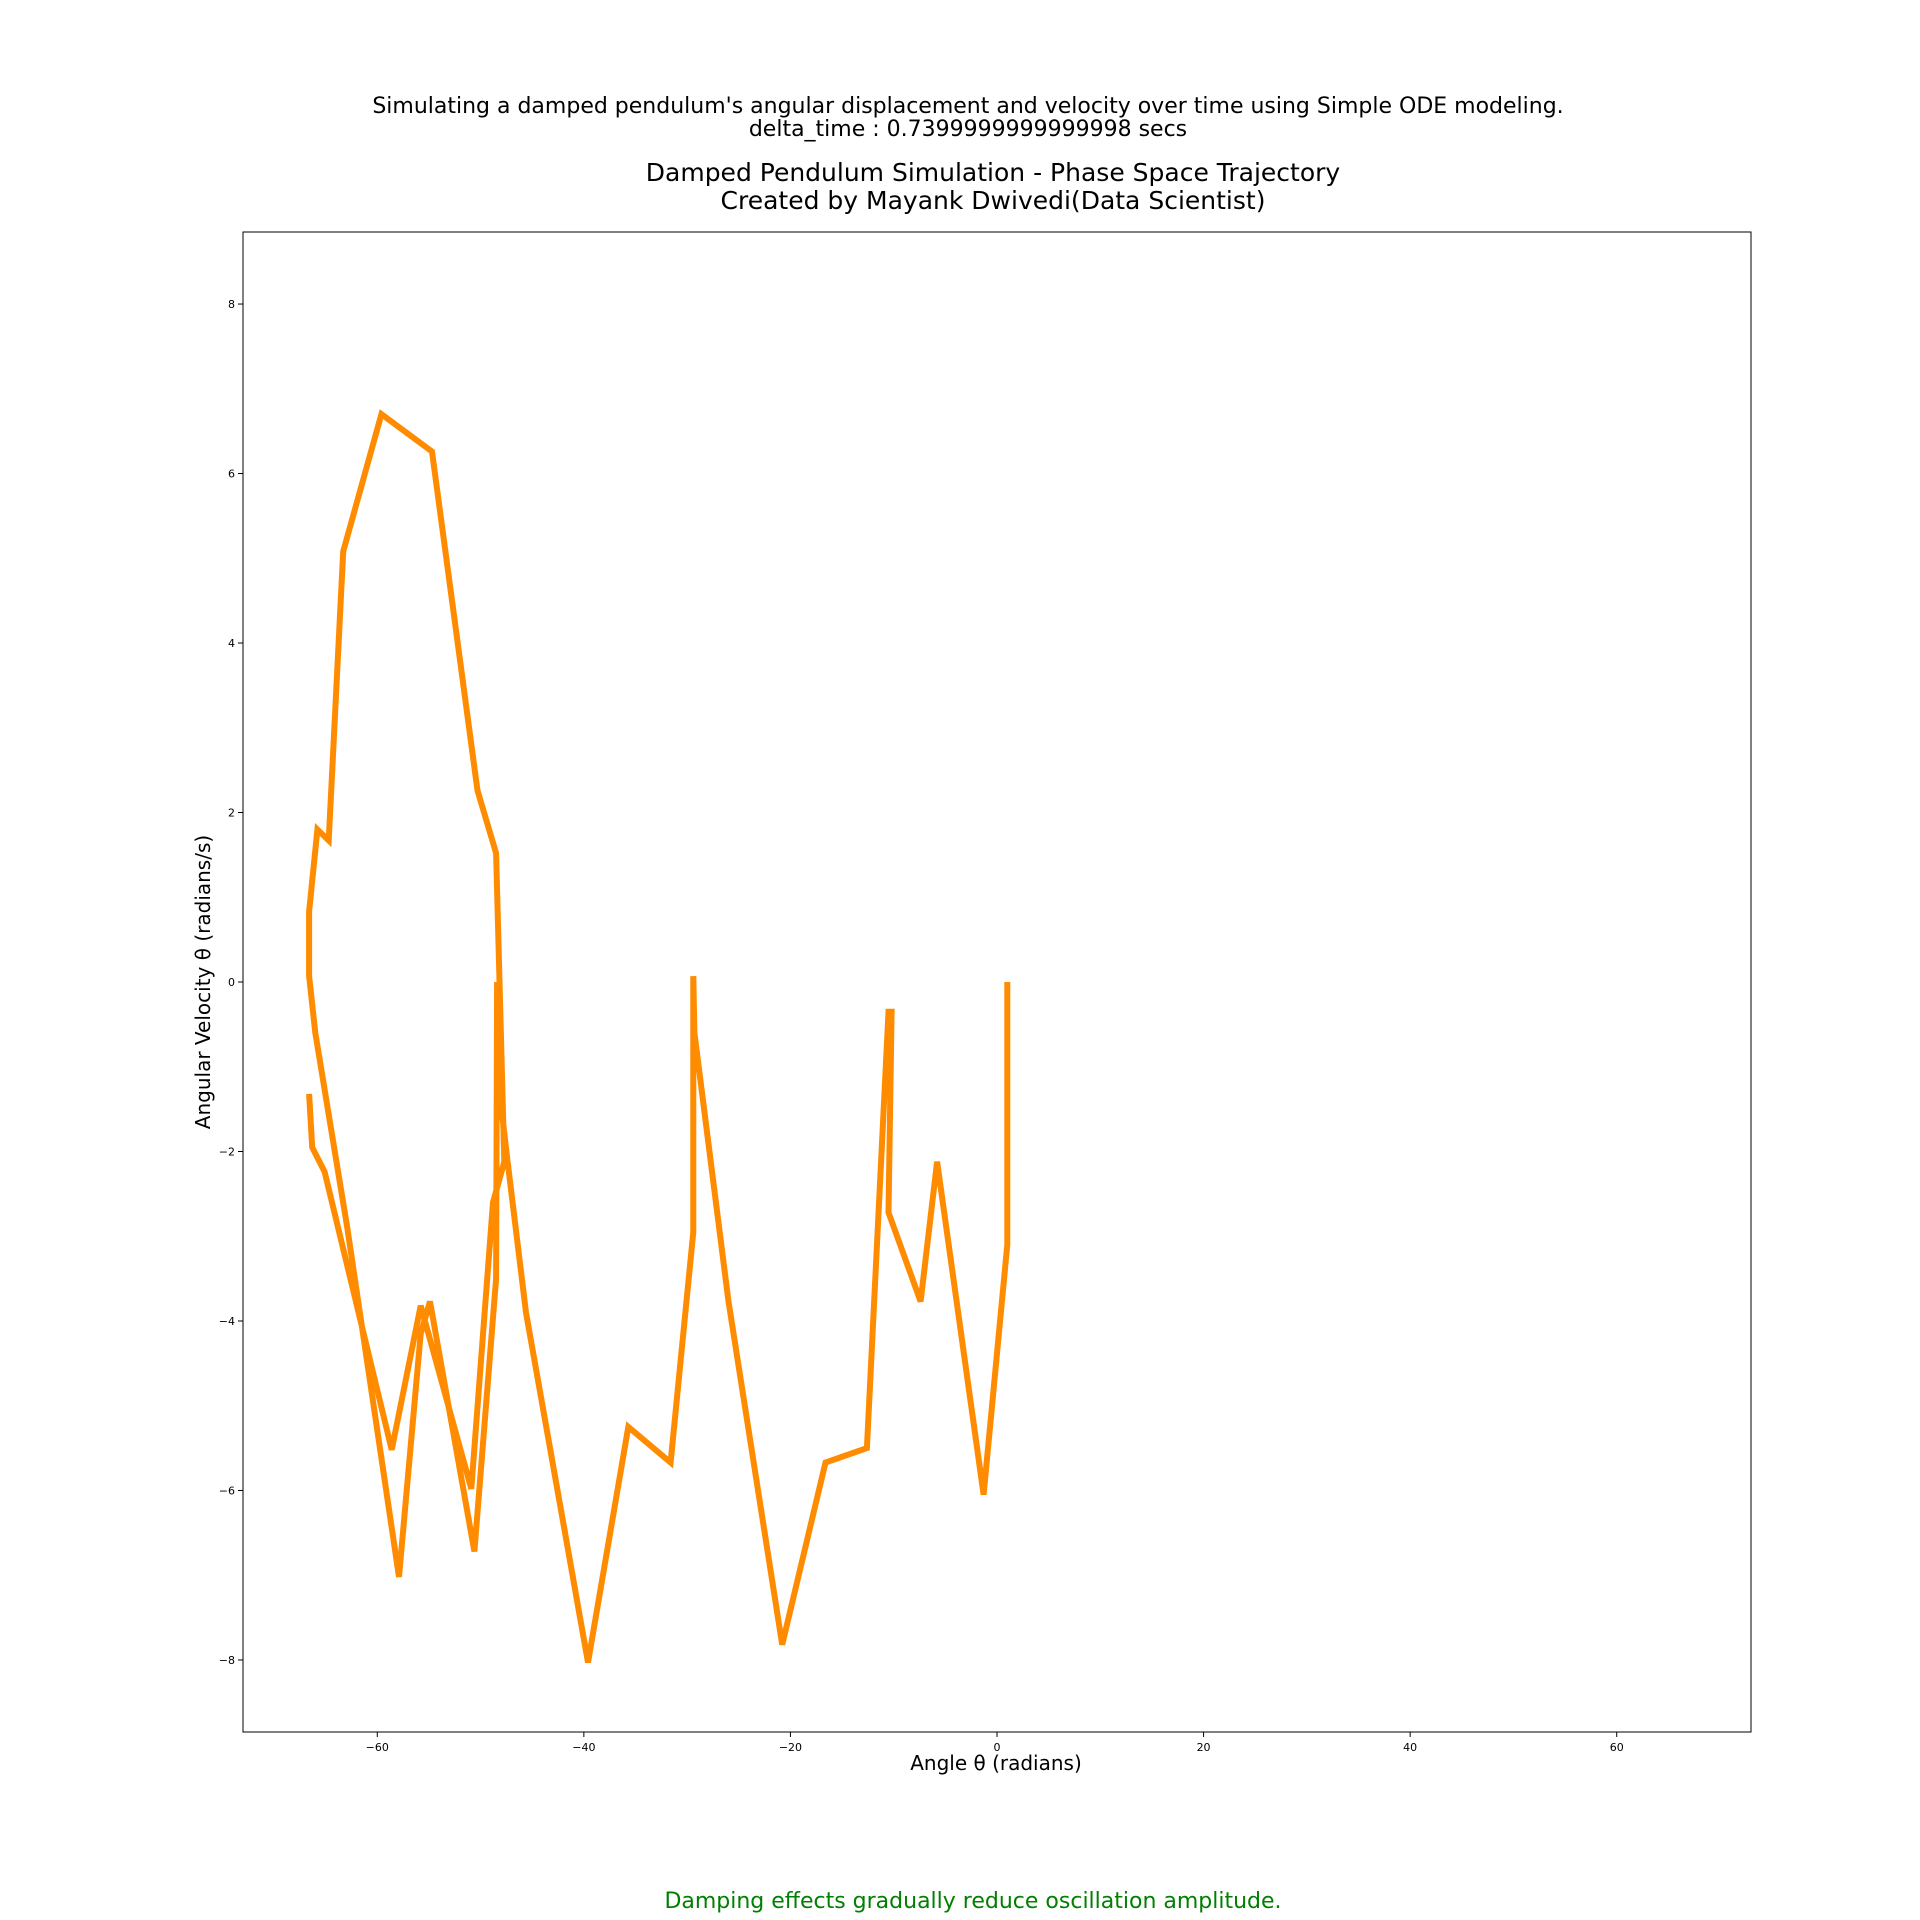 The width and height of the screenshot is (1920, 1920). I want to click on y-axis-label: Angular Velocity θ (radians/s), so click(203, 982).